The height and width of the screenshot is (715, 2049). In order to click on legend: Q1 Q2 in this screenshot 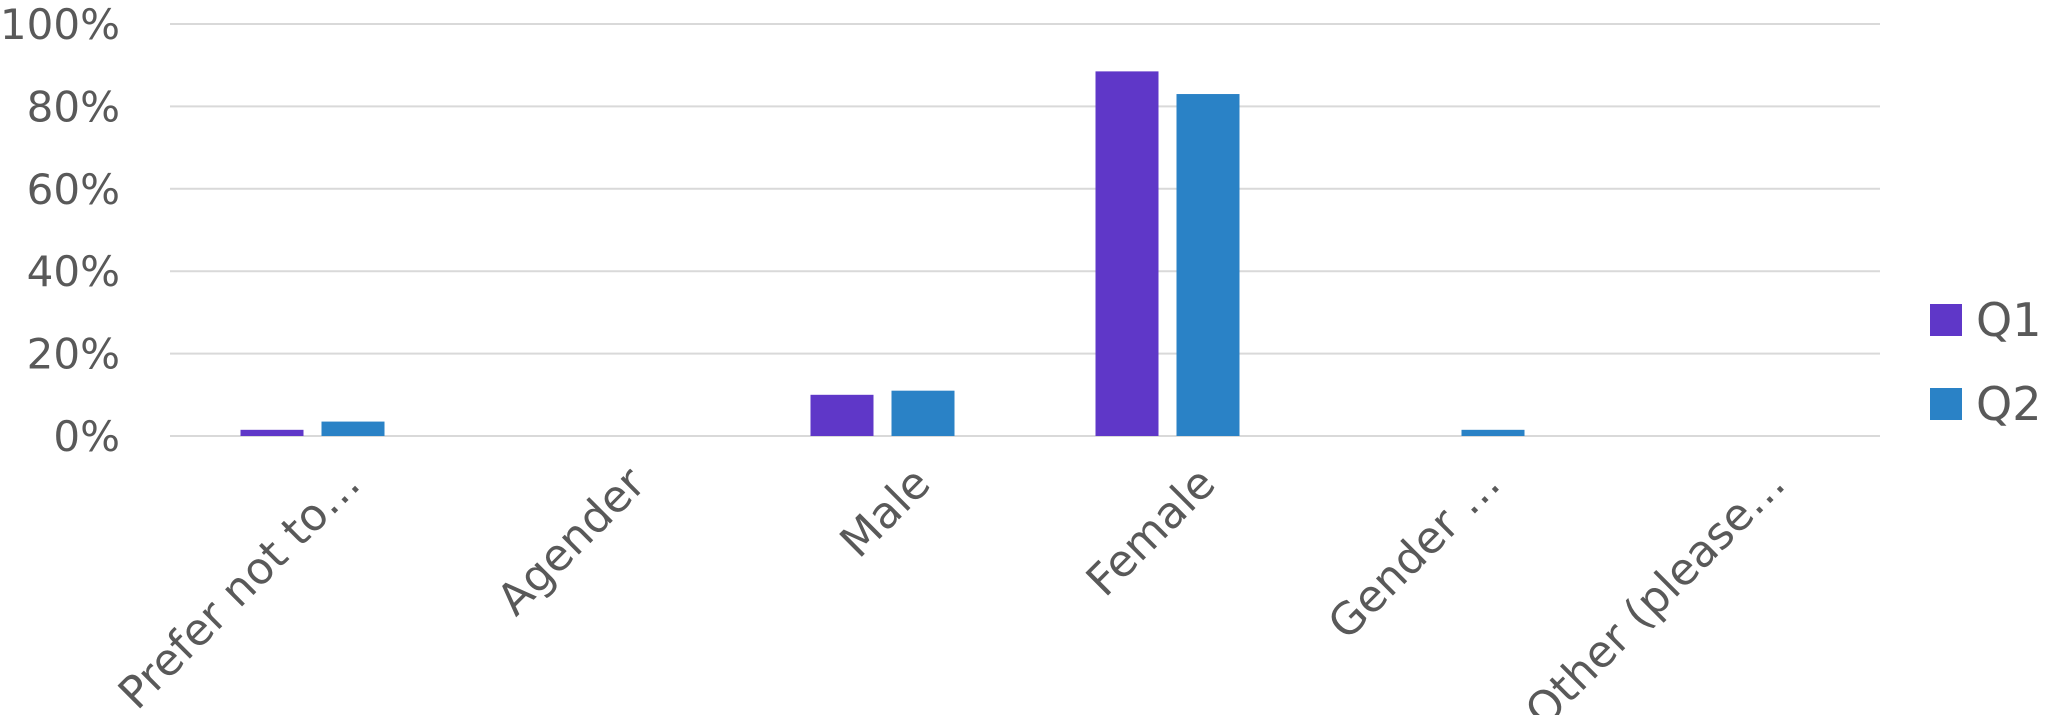, I will do `click(1985, 362)`.